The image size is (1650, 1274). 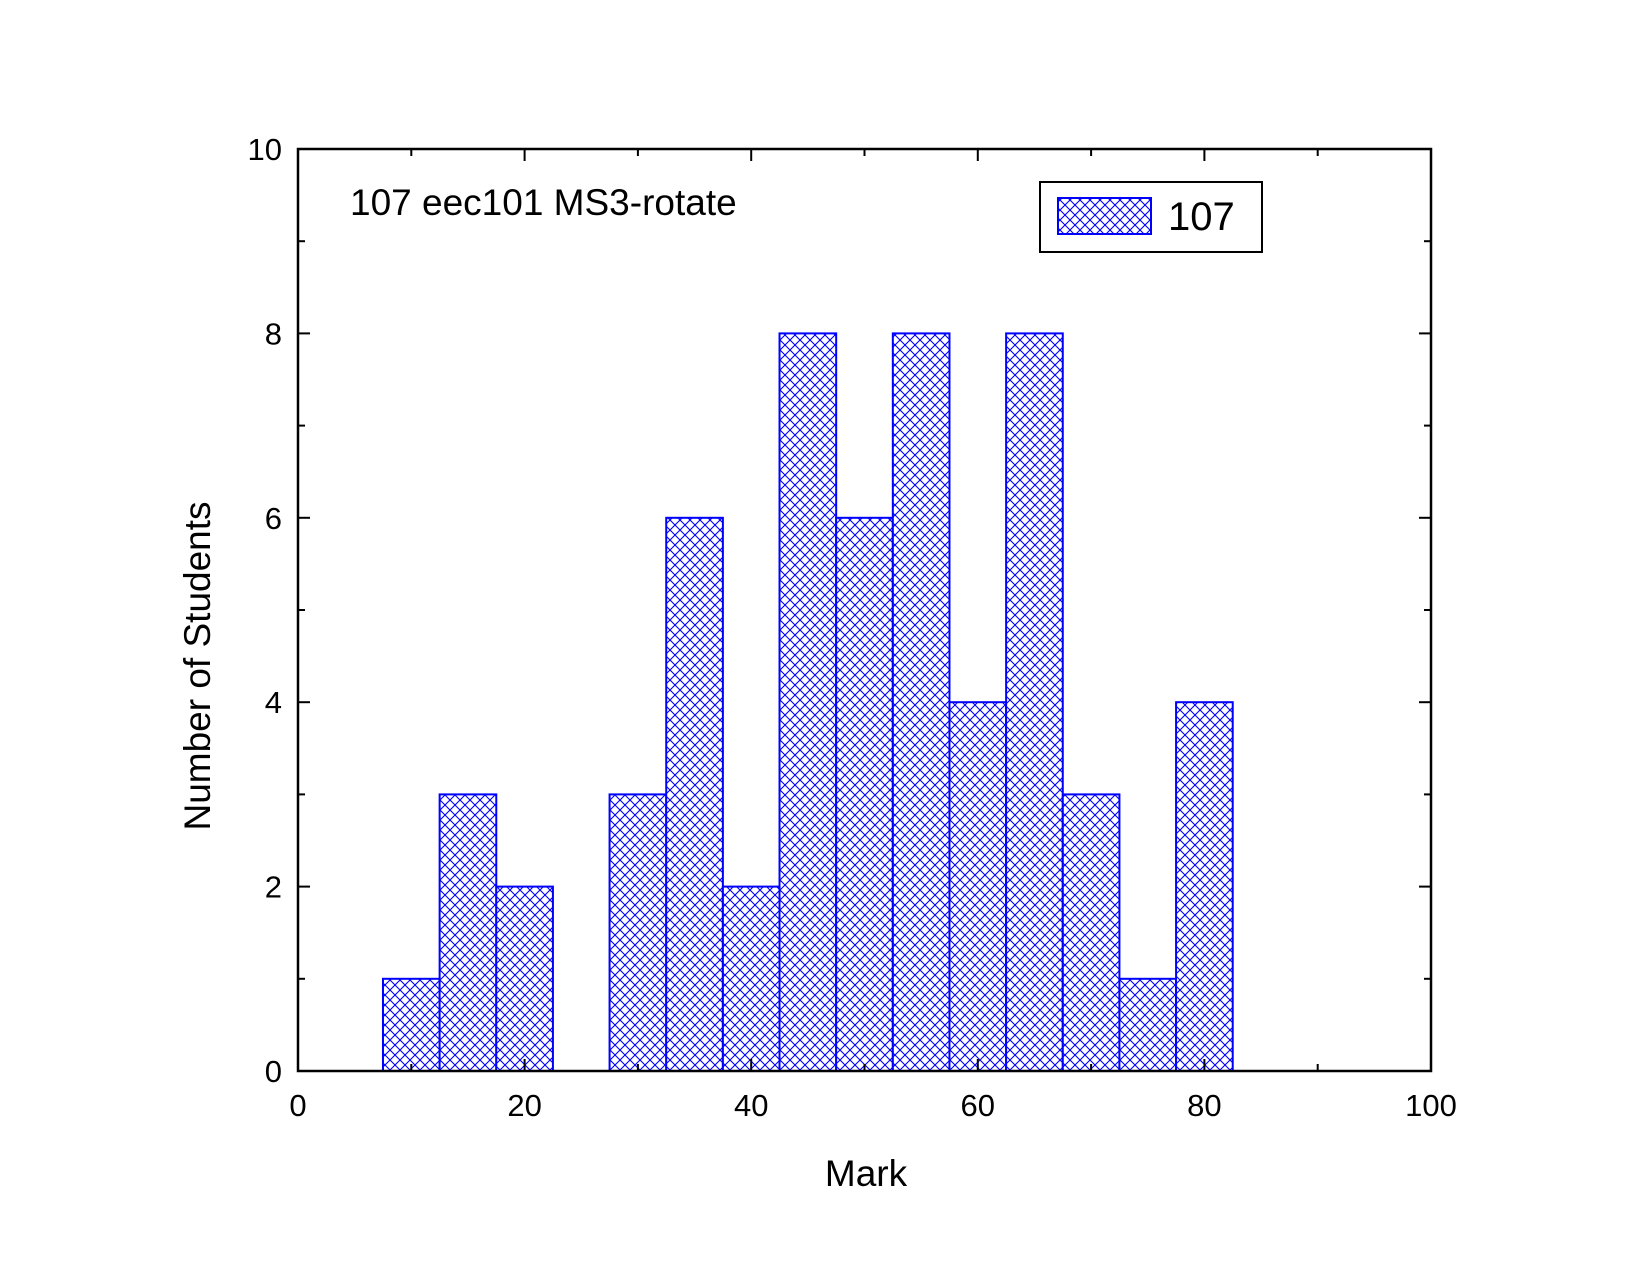 I want to click on x-tick-label: 40, so click(x=751, y=1105).